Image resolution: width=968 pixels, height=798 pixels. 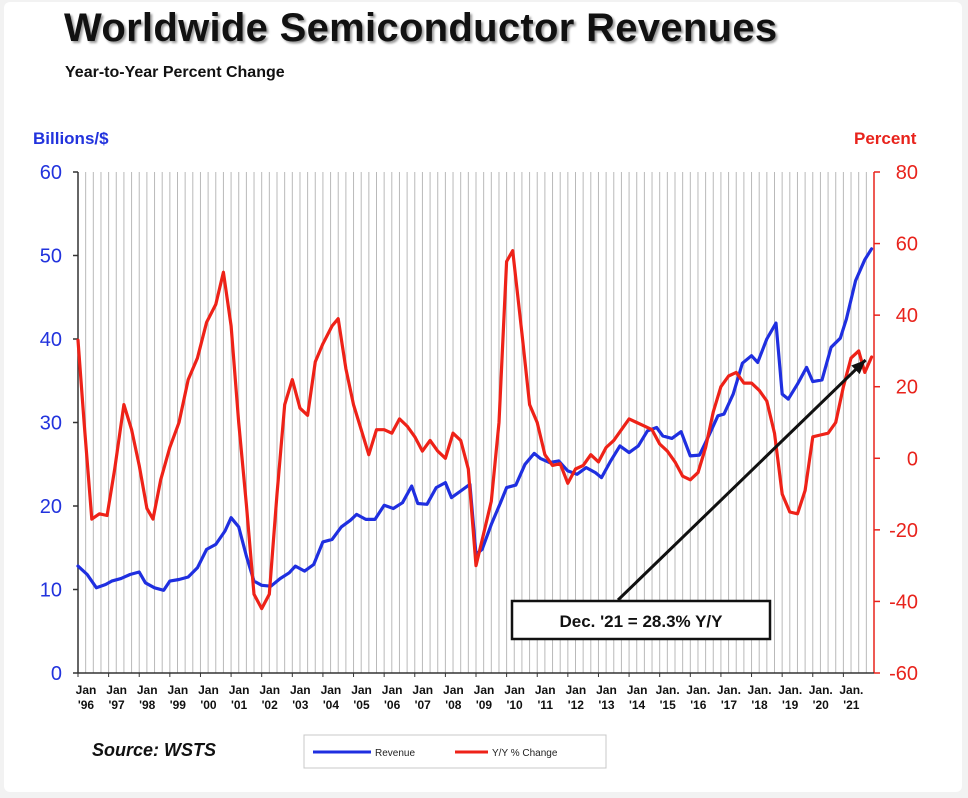 I want to click on x-tick-label-year: '17, so click(x=729, y=705).